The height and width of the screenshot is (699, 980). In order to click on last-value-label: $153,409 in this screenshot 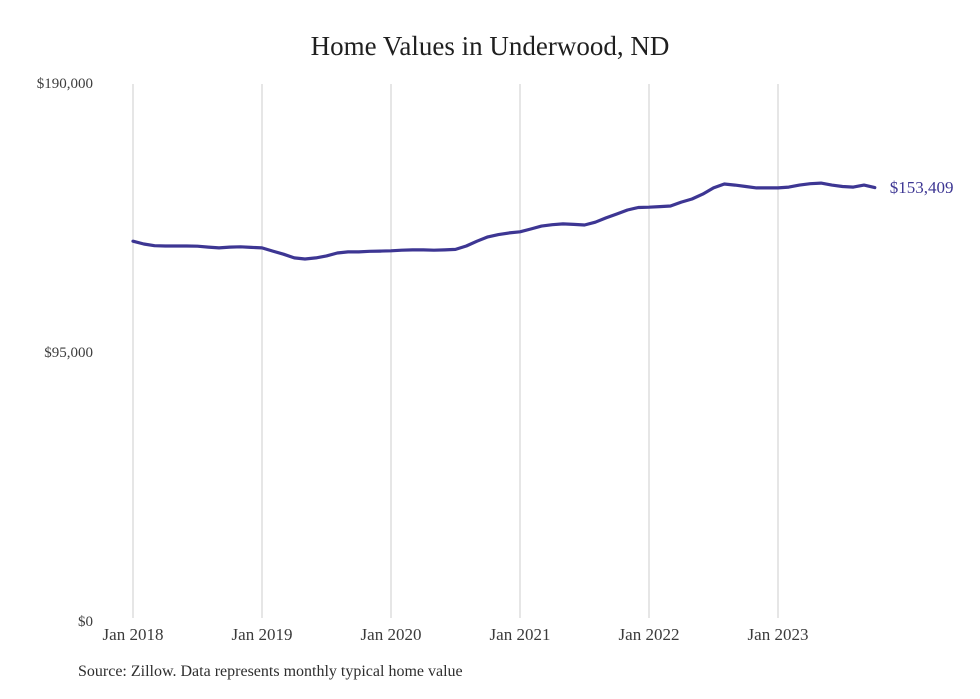, I will do `click(921, 187)`.